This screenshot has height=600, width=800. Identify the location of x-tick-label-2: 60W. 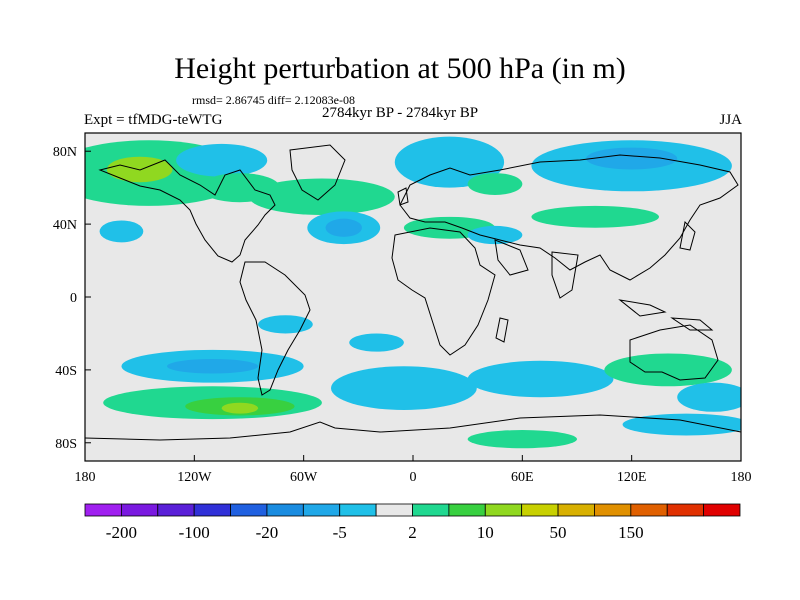
(304, 477).